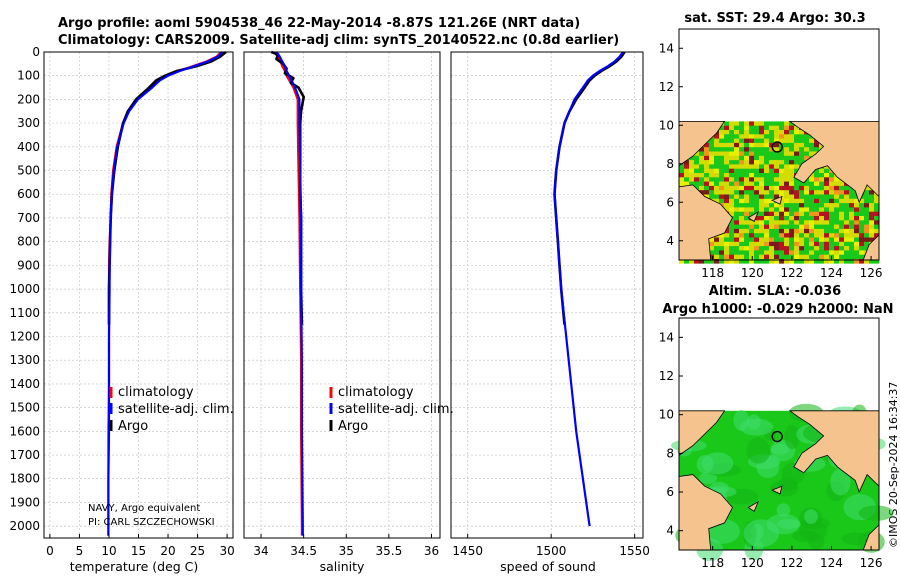  What do you see at coordinates (431, 551) in the screenshot?
I see `x-tick-label: 36` at bounding box center [431, 551].